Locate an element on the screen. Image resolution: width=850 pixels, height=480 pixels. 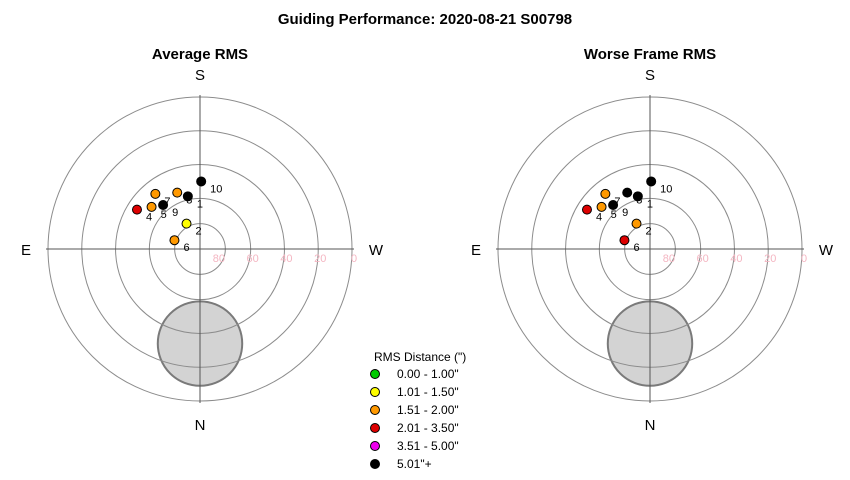
legend-label: 2.01 - 3.50" is located at coordinates (428, 428).